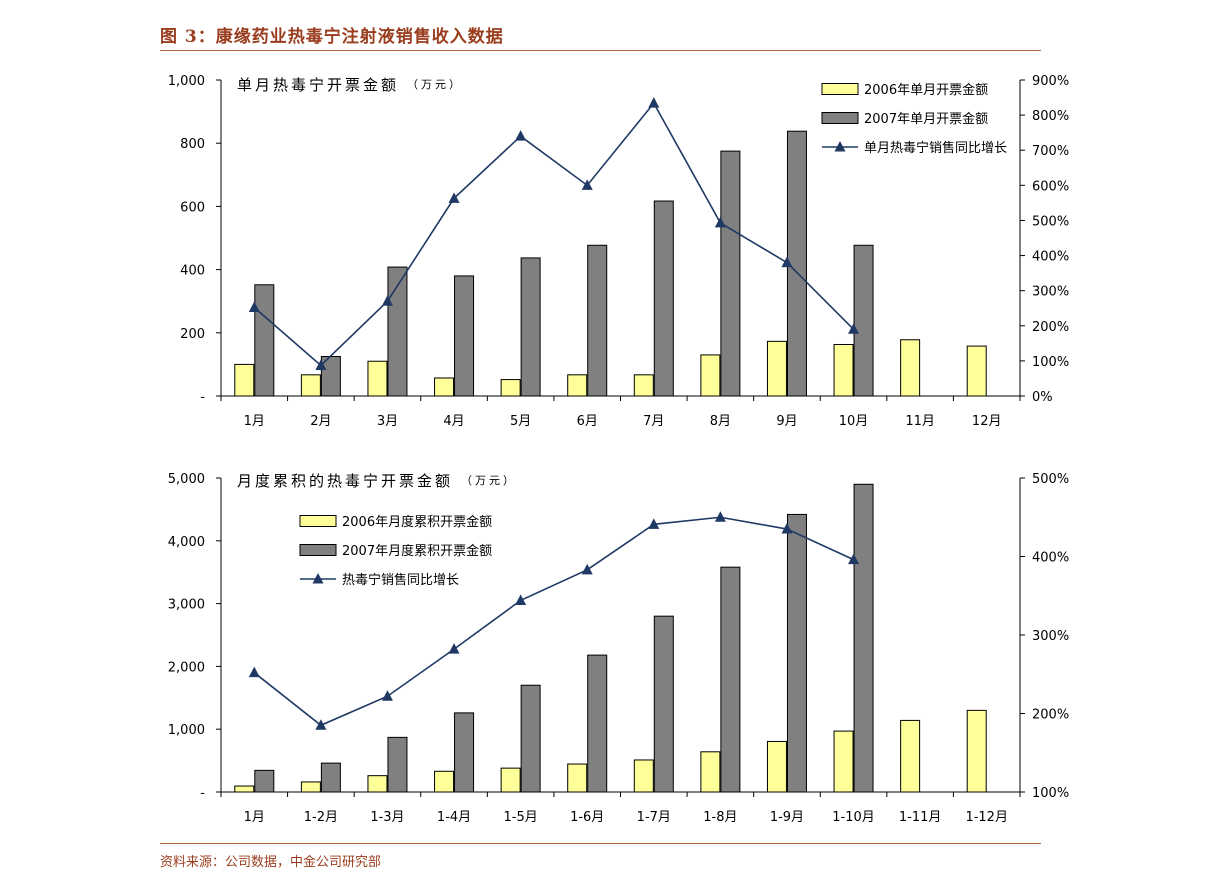 The image size is (1224, 888). What do you see at coordinates (320, 421) in the screenshot?
I see `x-tick-label: 2月` at bounding box center [320, 421].